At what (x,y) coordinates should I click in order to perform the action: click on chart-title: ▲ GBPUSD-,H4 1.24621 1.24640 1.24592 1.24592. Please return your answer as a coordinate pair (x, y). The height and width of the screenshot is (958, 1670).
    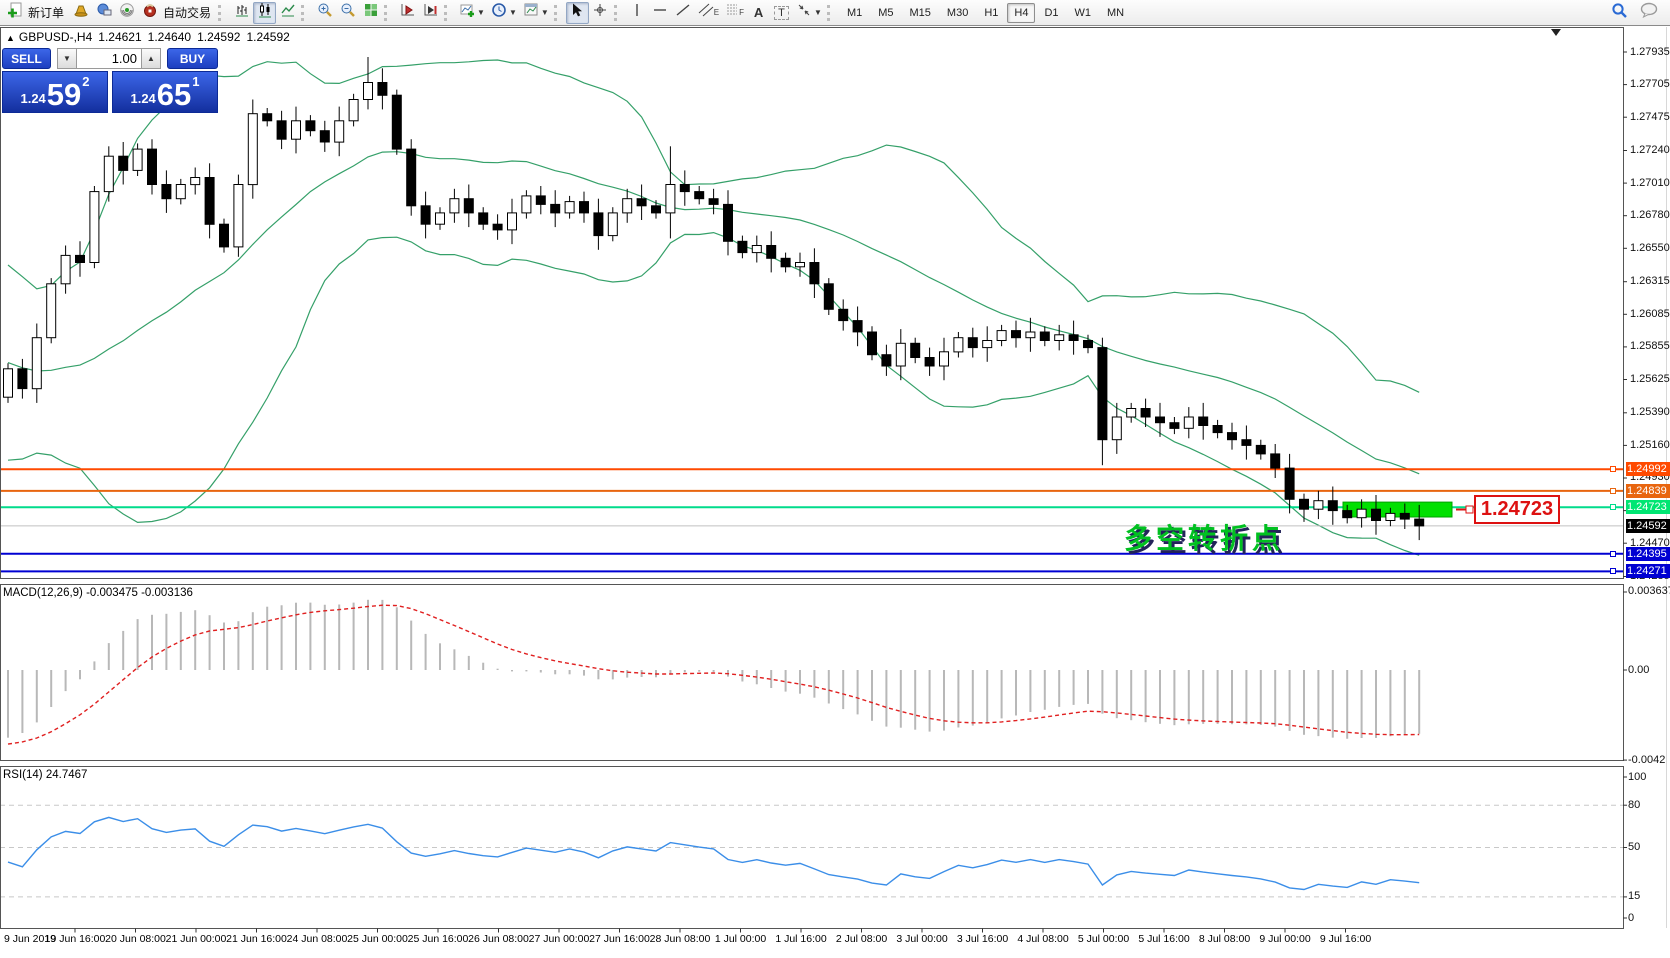
    Looking at the image, I should click on (151, 37).